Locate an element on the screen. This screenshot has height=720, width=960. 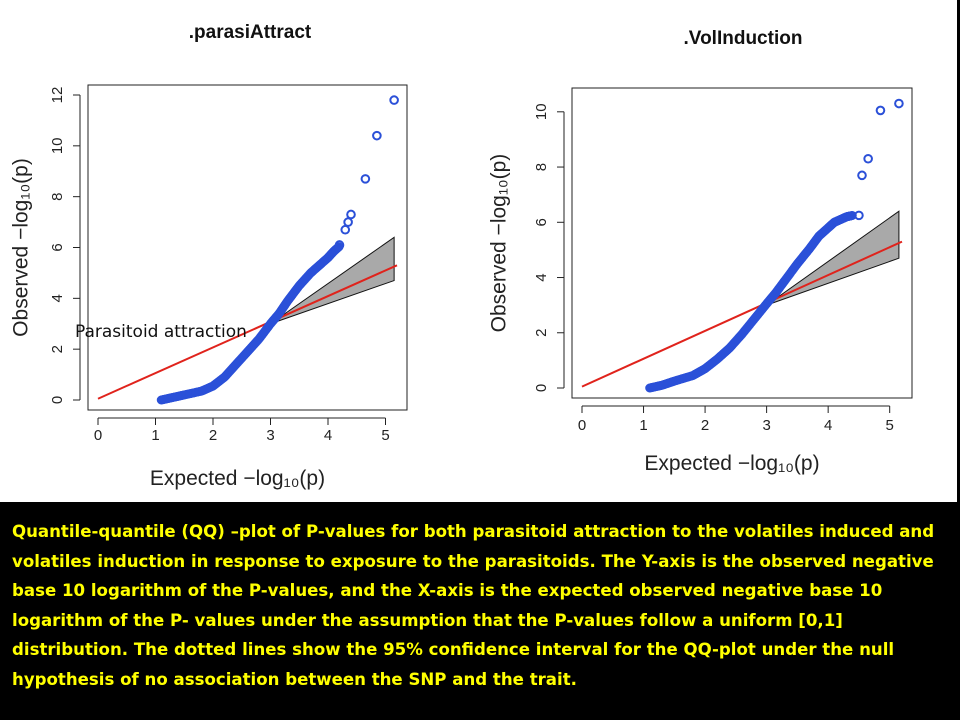
plot-title: .parasiAttract is located at coordinates (250, 32).